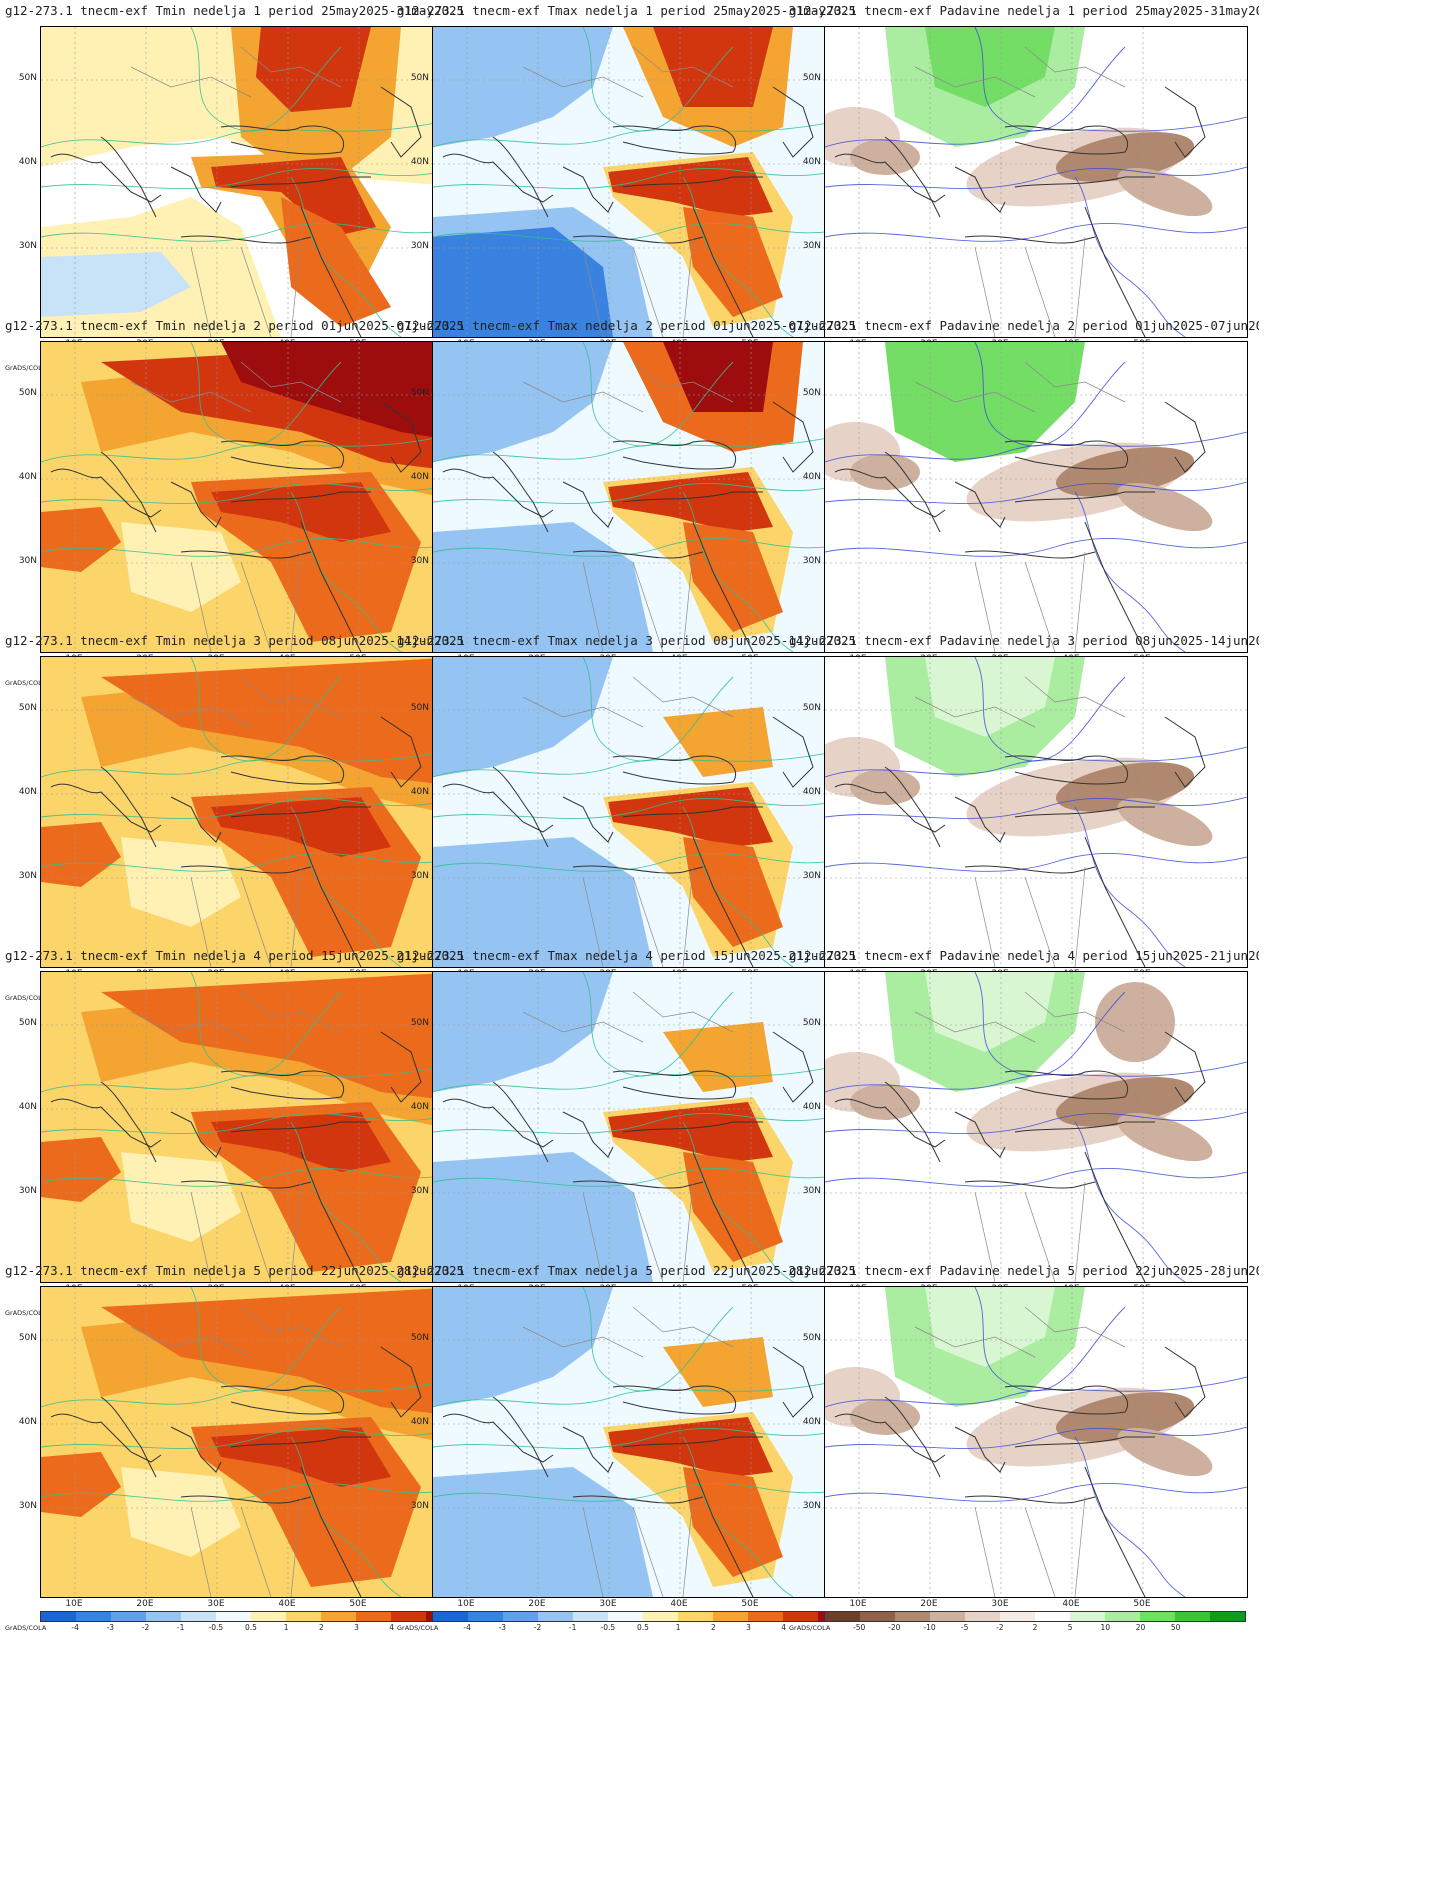 The width and height of the screenshot is (1433, 1895). Describe the element at coordinates (859, 1627) in the screenshot. I see `colorbar-label: -50` at that location.